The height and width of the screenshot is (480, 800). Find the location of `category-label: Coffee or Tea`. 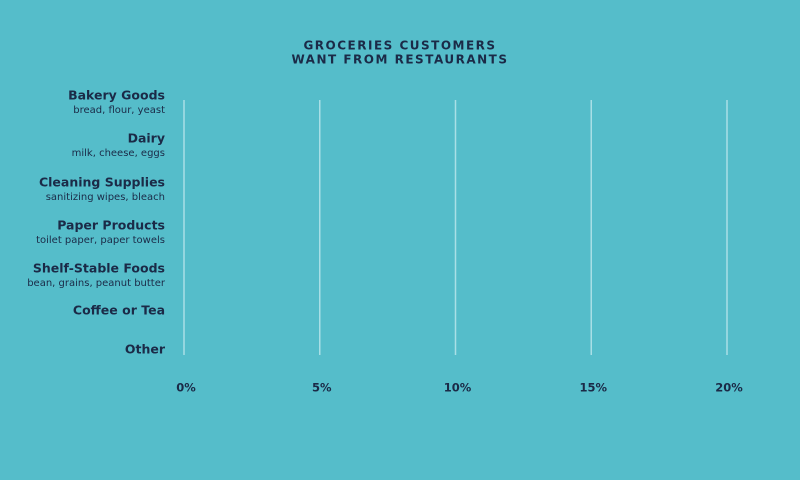

category-label: Coffee or Tea is located at coordinates (119, 310).